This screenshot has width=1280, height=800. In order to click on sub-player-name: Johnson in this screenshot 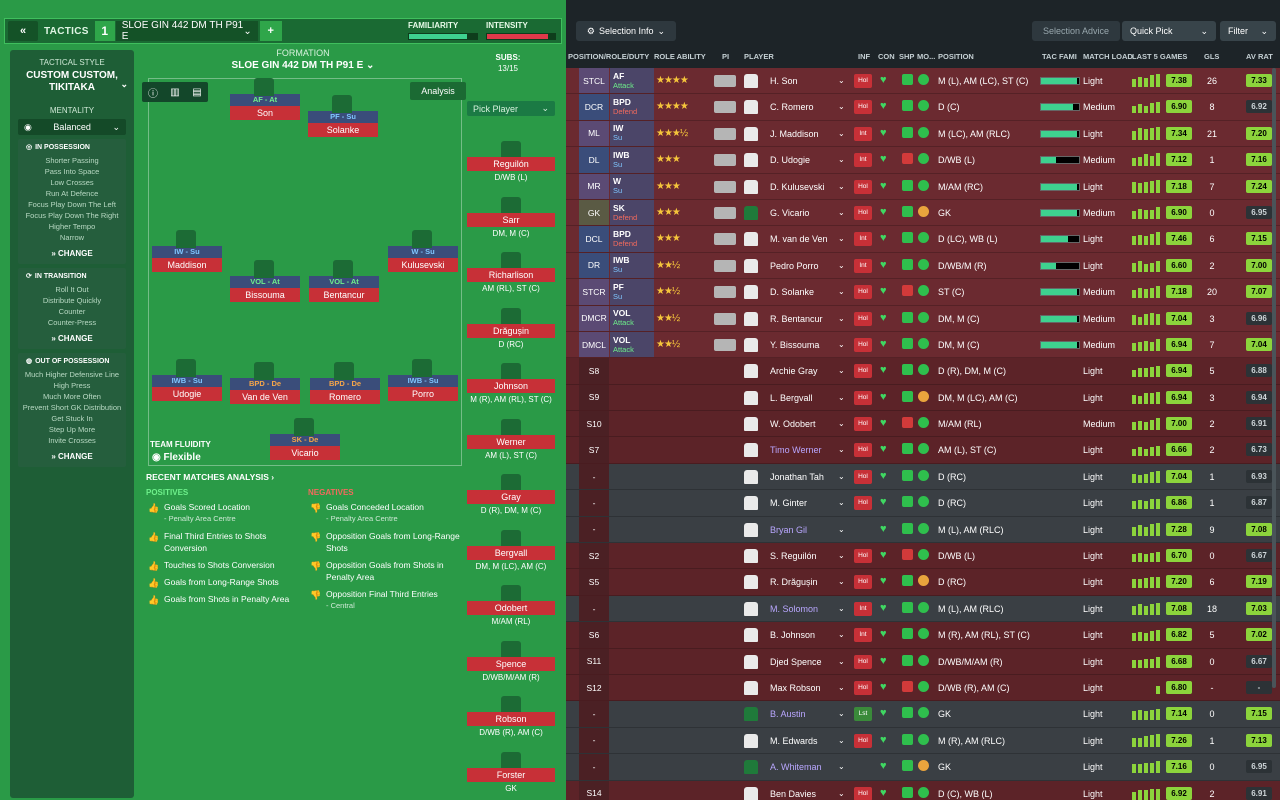, I will do `click(511, 386)`.